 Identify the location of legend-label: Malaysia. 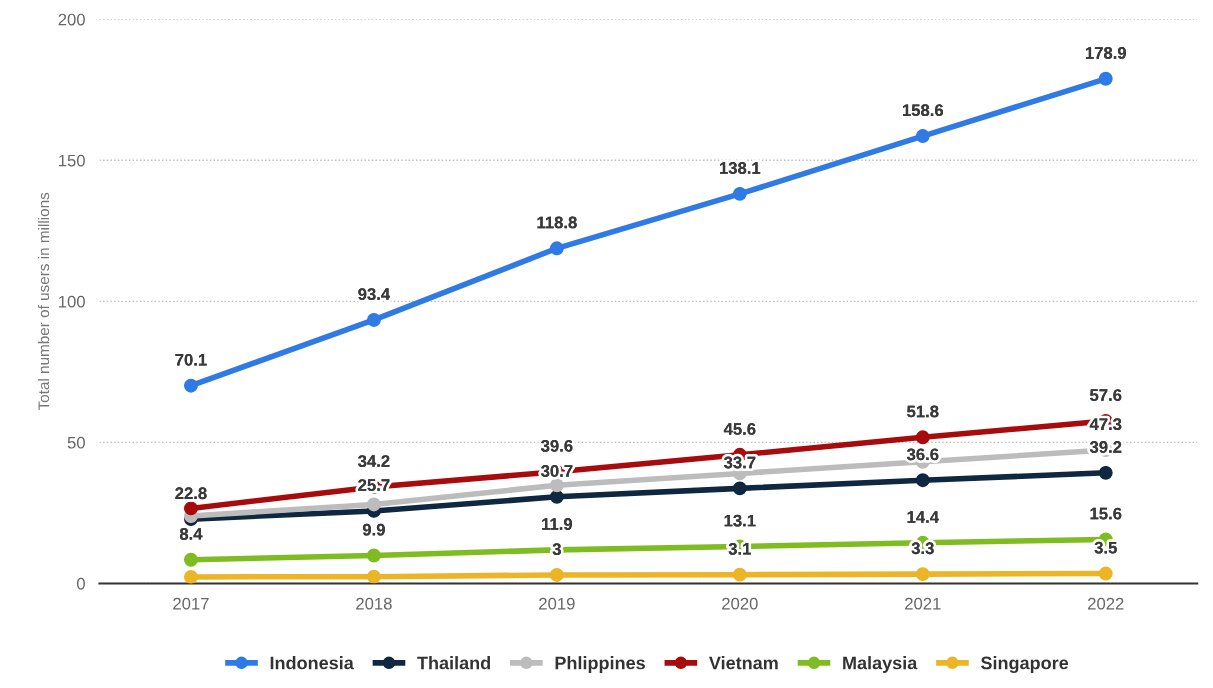
(880, 664).